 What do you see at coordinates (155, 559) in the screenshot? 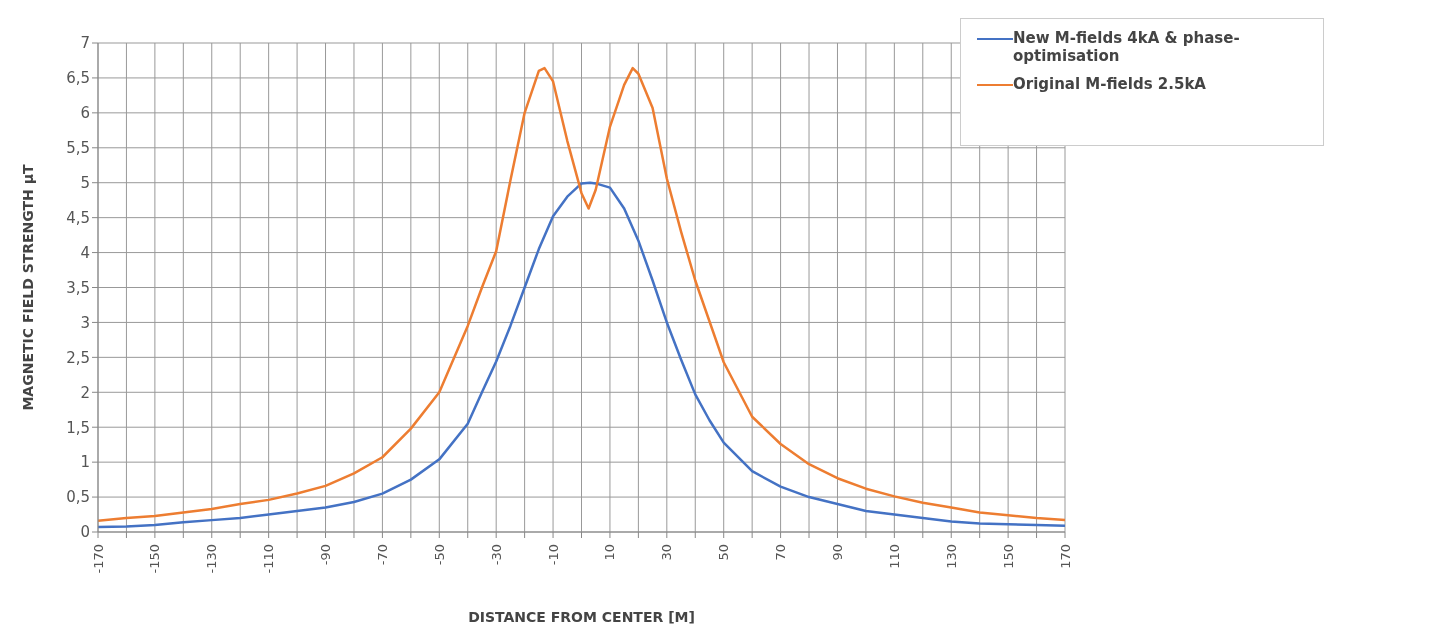
I see `x-tick-label: -150` at bounding box center [155, 559].